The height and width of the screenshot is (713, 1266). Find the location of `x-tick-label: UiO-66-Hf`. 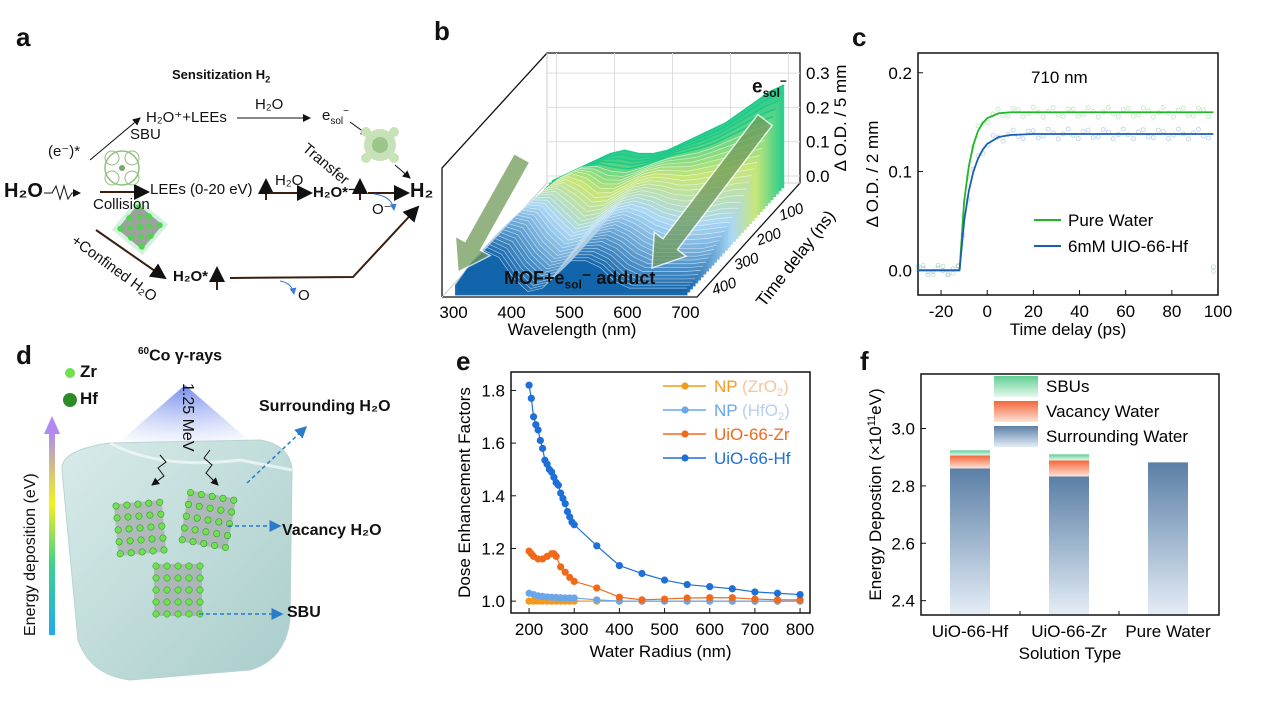

x-tick-label: UiO-66-Hf is located at coordinates (970, 631).